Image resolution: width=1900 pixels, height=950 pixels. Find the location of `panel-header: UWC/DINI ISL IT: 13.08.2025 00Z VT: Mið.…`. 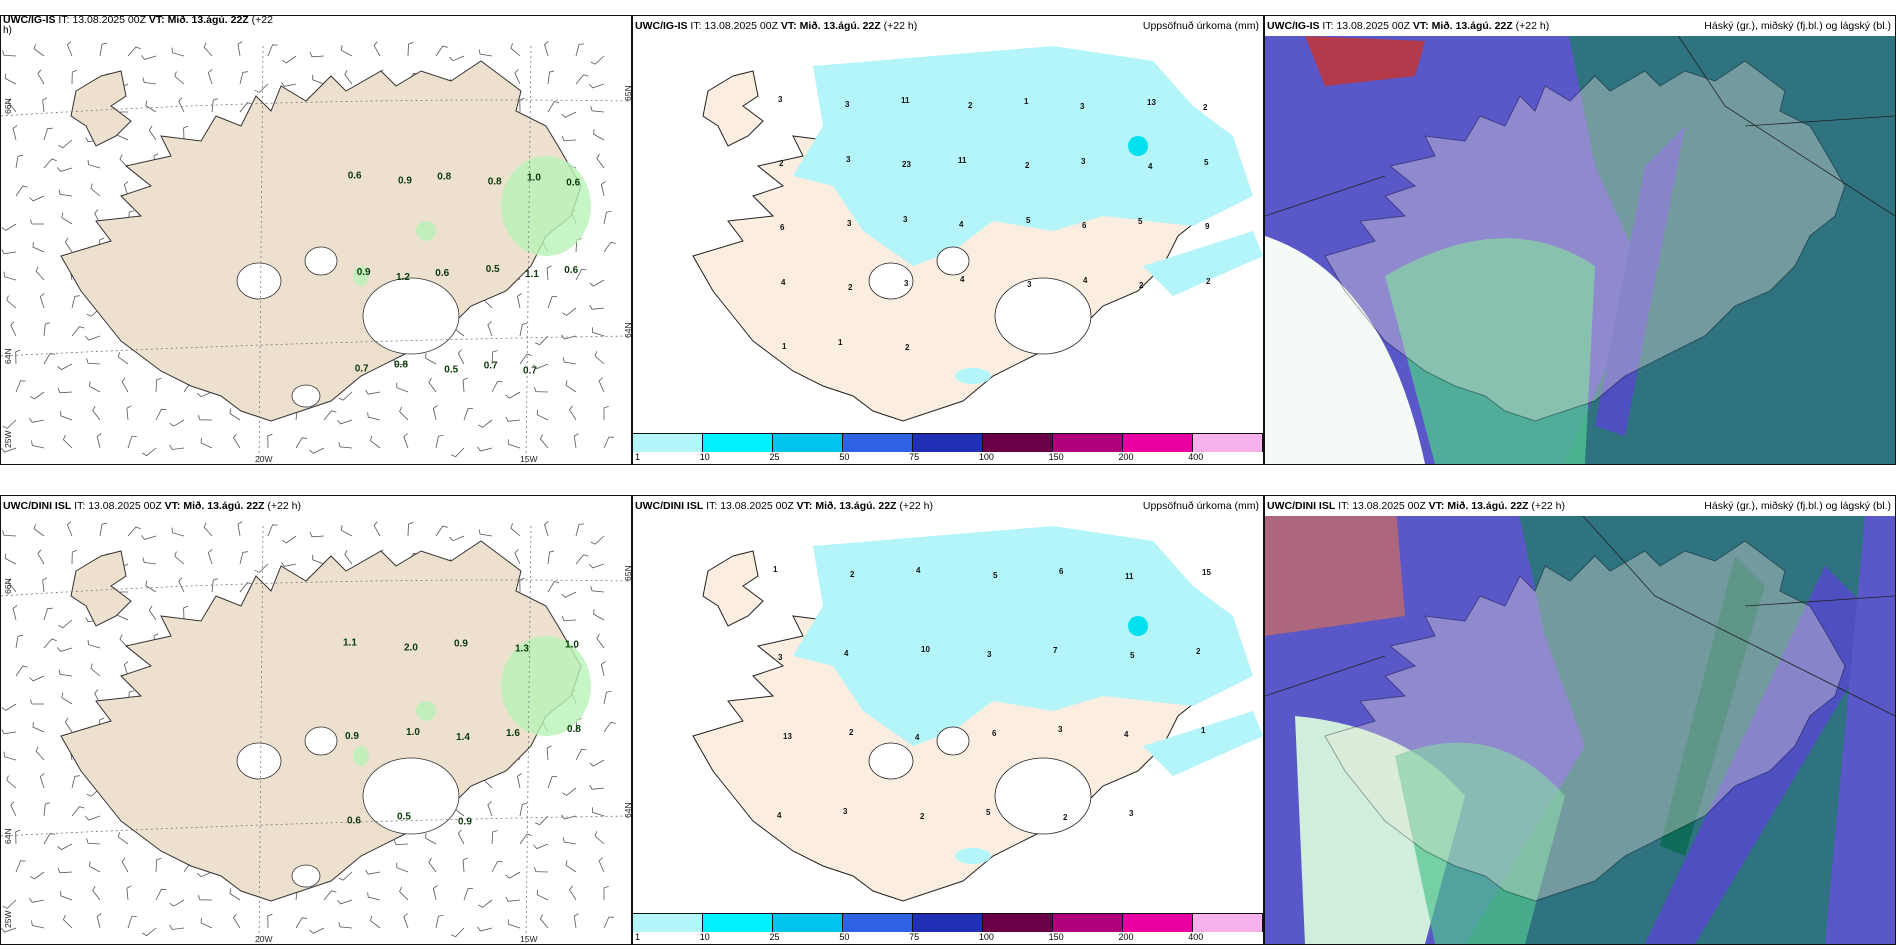

panel-header: UWC/DINI ISL IT: 13.08.2025 00Z VT: Mið.… is located at coordinates (948, 506).